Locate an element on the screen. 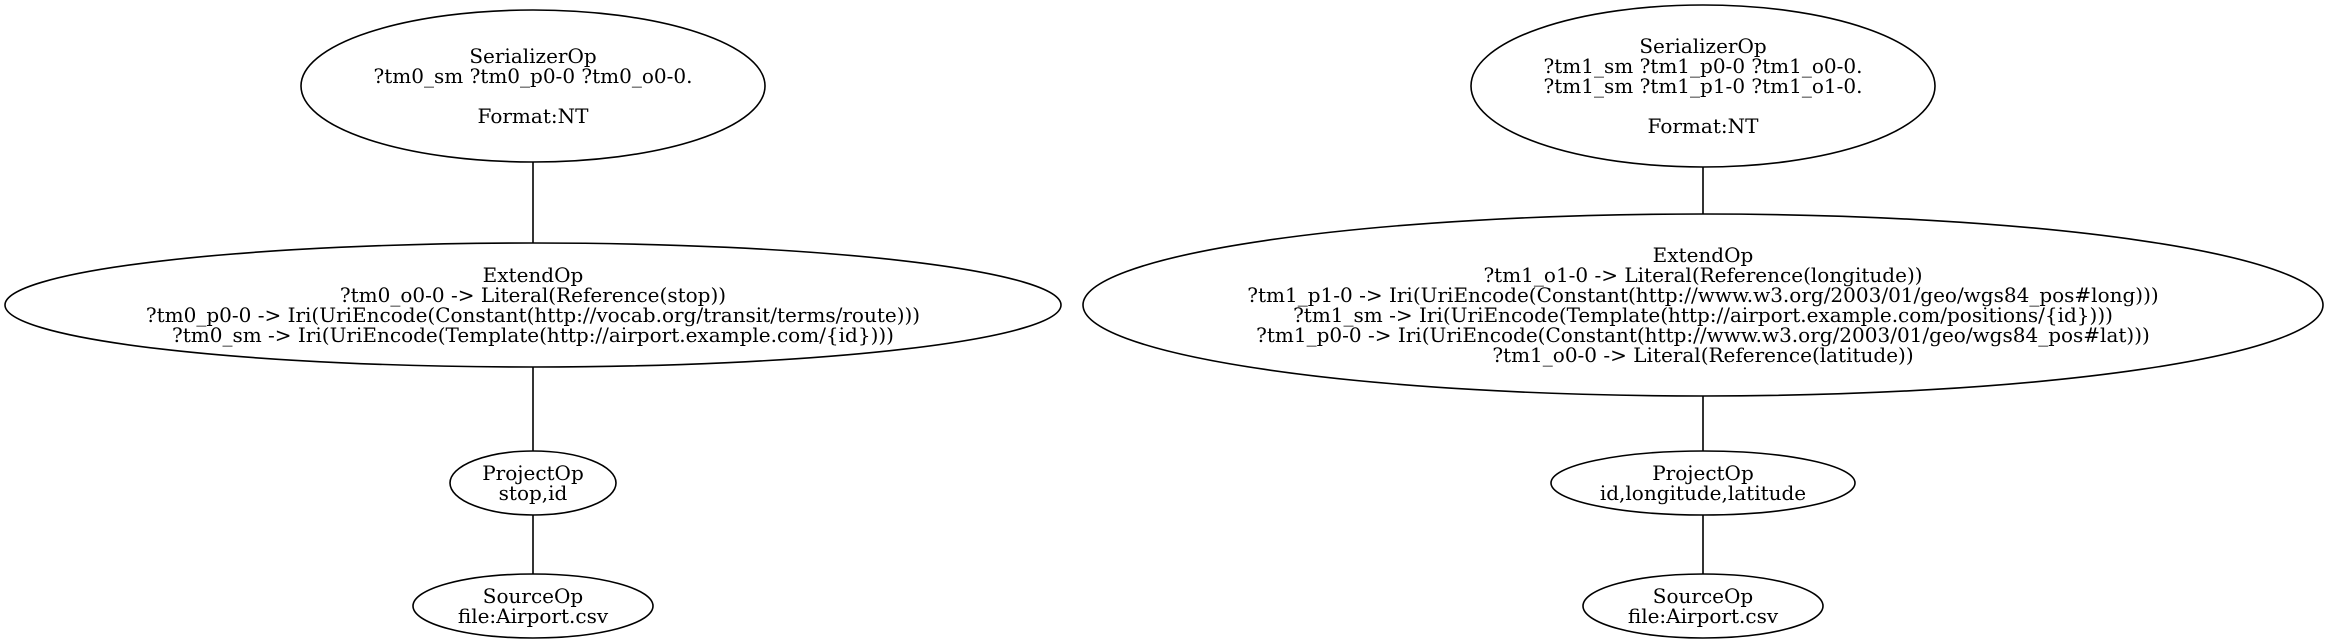  node-ellipse-src1 is located at coordinates (1703, 606).